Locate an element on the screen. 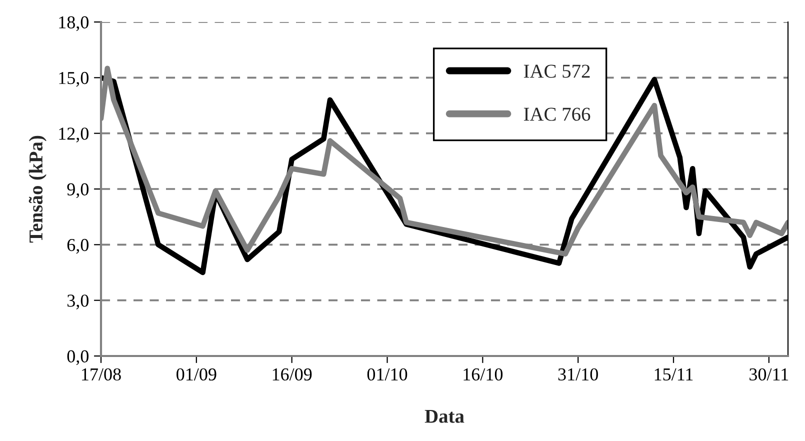 Image resolution: width=805 pixels, height=441 pixels. x-tick-label: 16/10 is located at coordinates (483, 374).